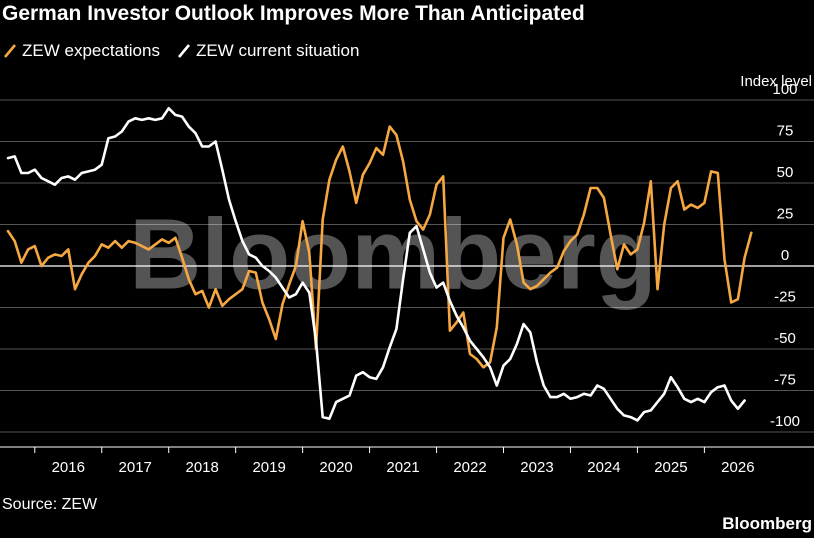  I want to click on x-tick-label: 2021, so click(402, 467).